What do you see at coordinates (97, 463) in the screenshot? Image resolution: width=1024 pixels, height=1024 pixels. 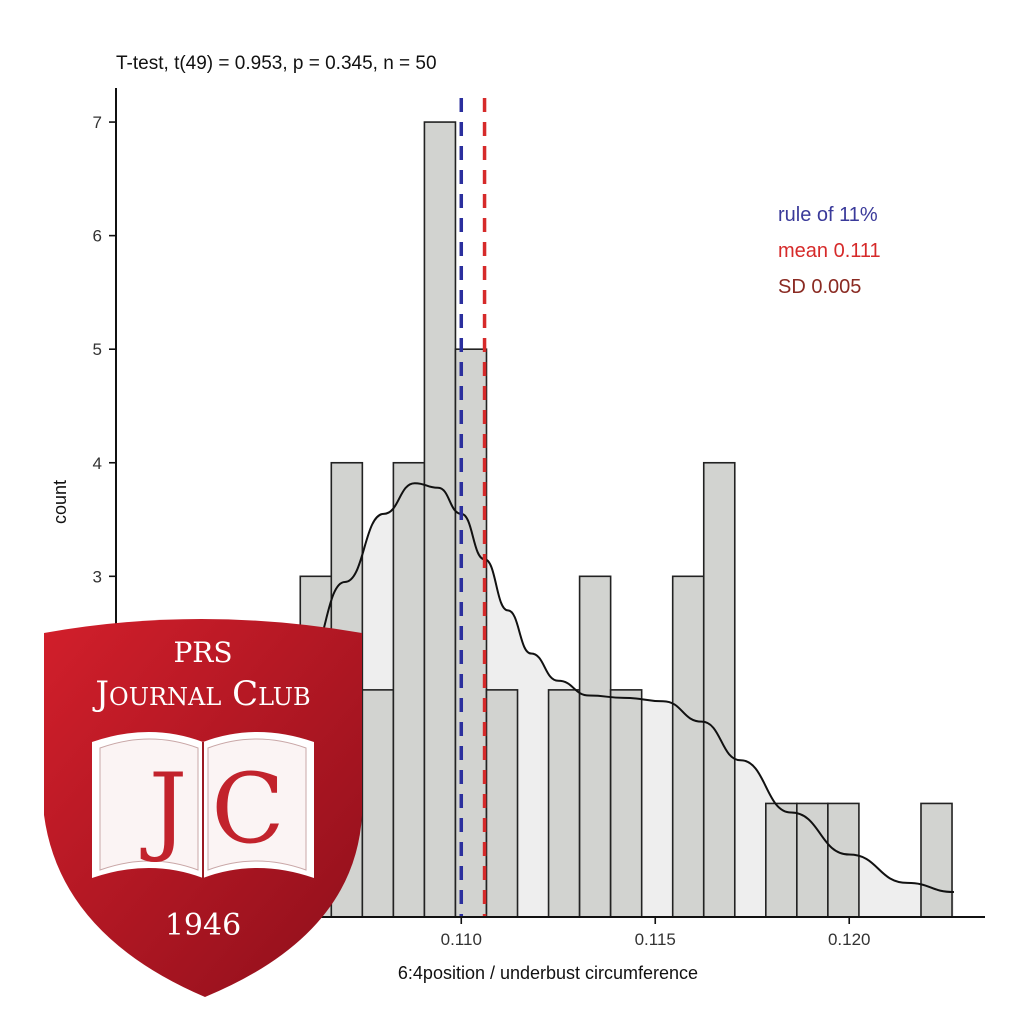 I see `y-tick-label: 4` at bounding box center [97, 463].